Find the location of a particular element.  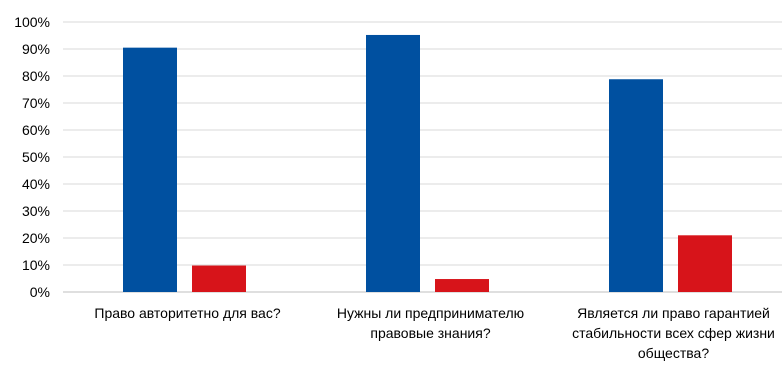

y-tick-label: 40% is located at coordinates (36, 184).